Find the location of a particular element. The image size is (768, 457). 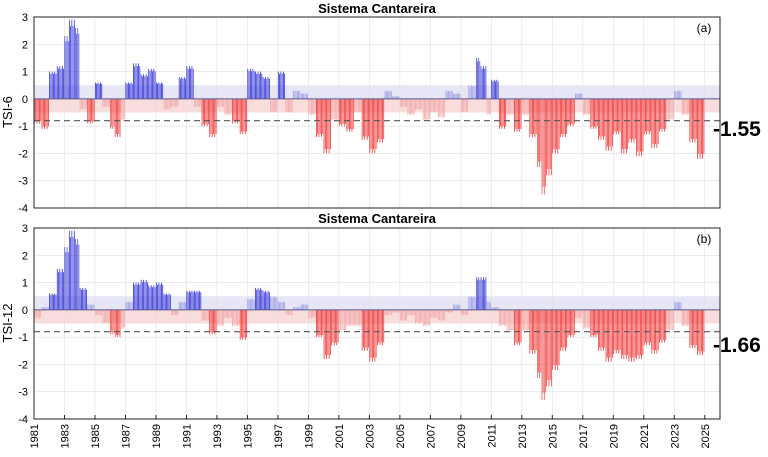

panel-a-y-ticks: -4 -3 -2 -1 0 1 2 3 is located at coordinates (23, 113).